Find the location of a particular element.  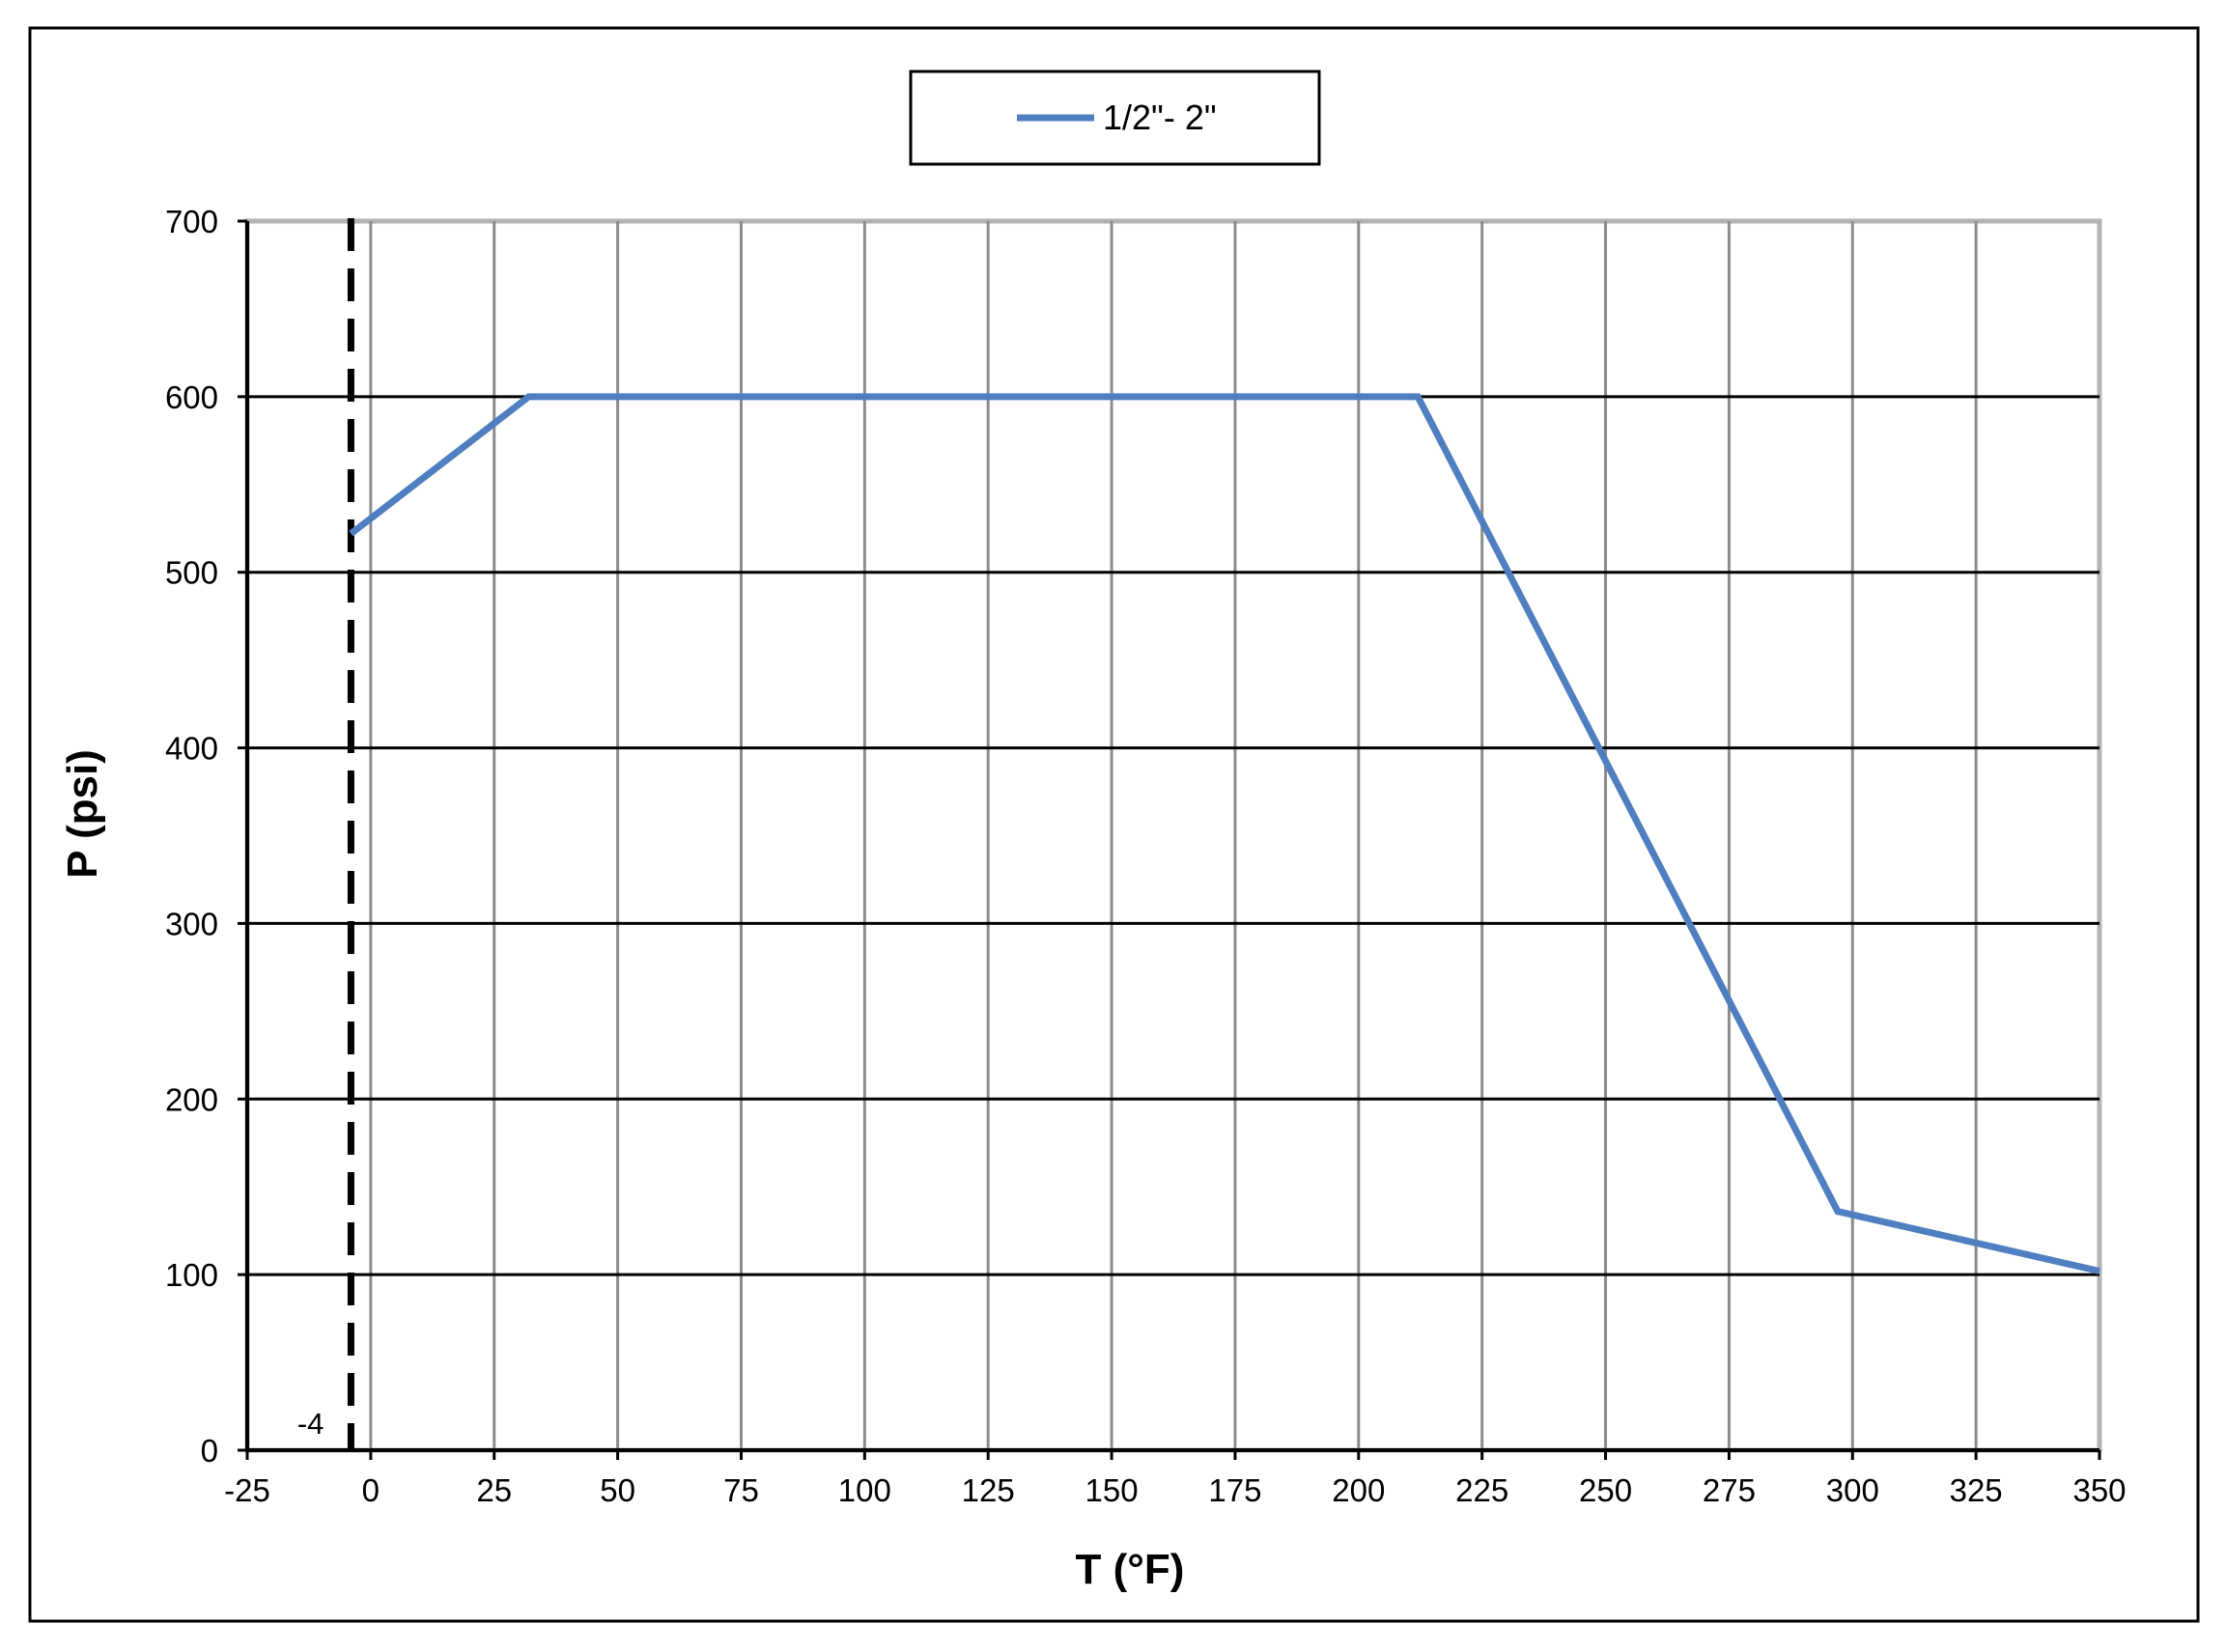

x-tick-label: 225 is located at coordinates (1481, 1490).